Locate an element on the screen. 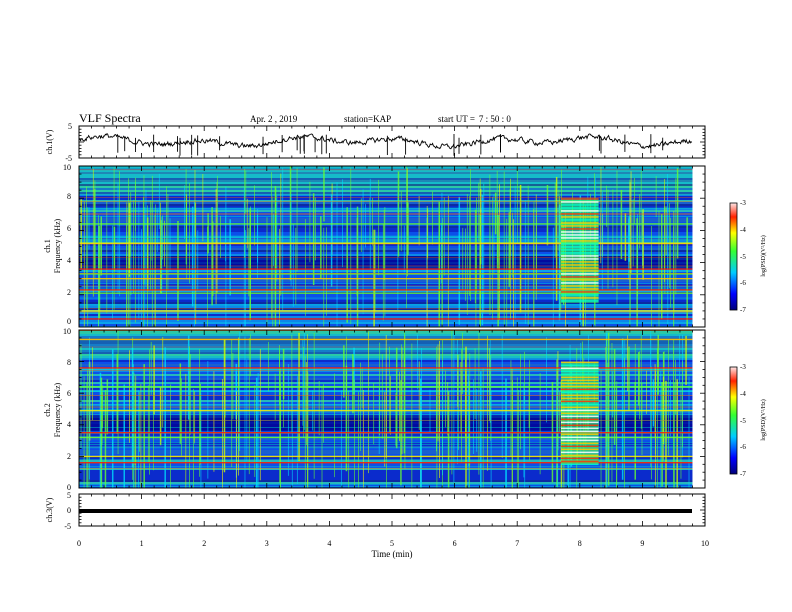  station-value: KAP is located at coordinates (382, 119).